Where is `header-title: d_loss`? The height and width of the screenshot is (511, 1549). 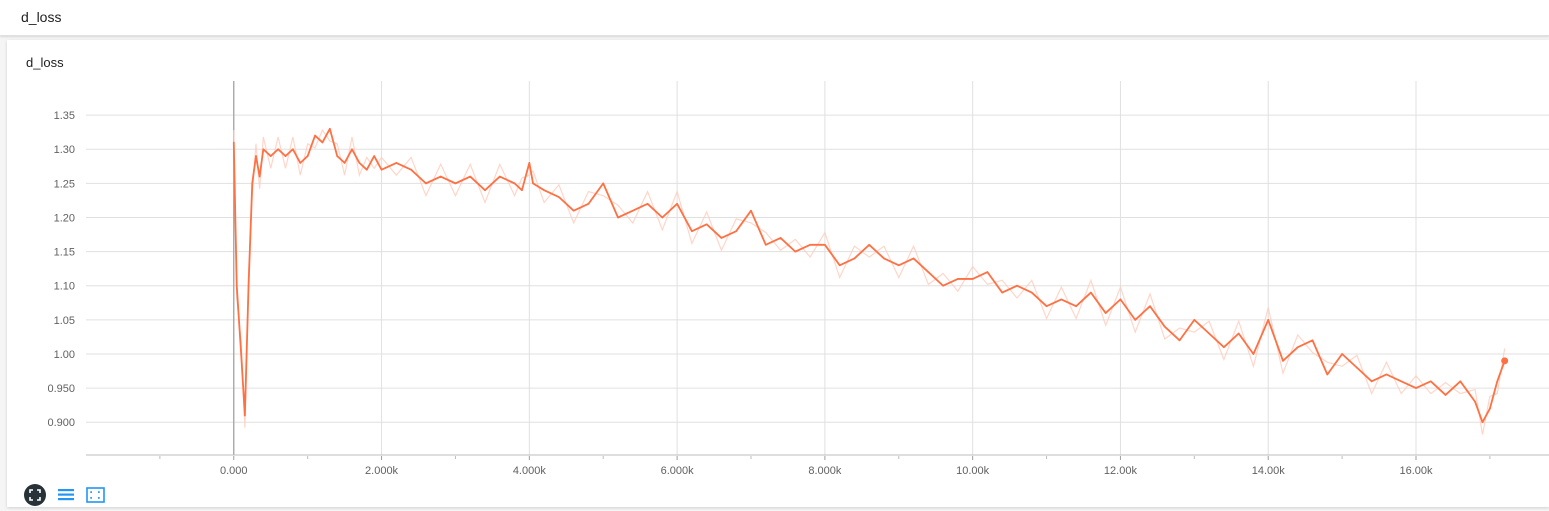 header-title: d_loss is located at coordinates (41, 17).